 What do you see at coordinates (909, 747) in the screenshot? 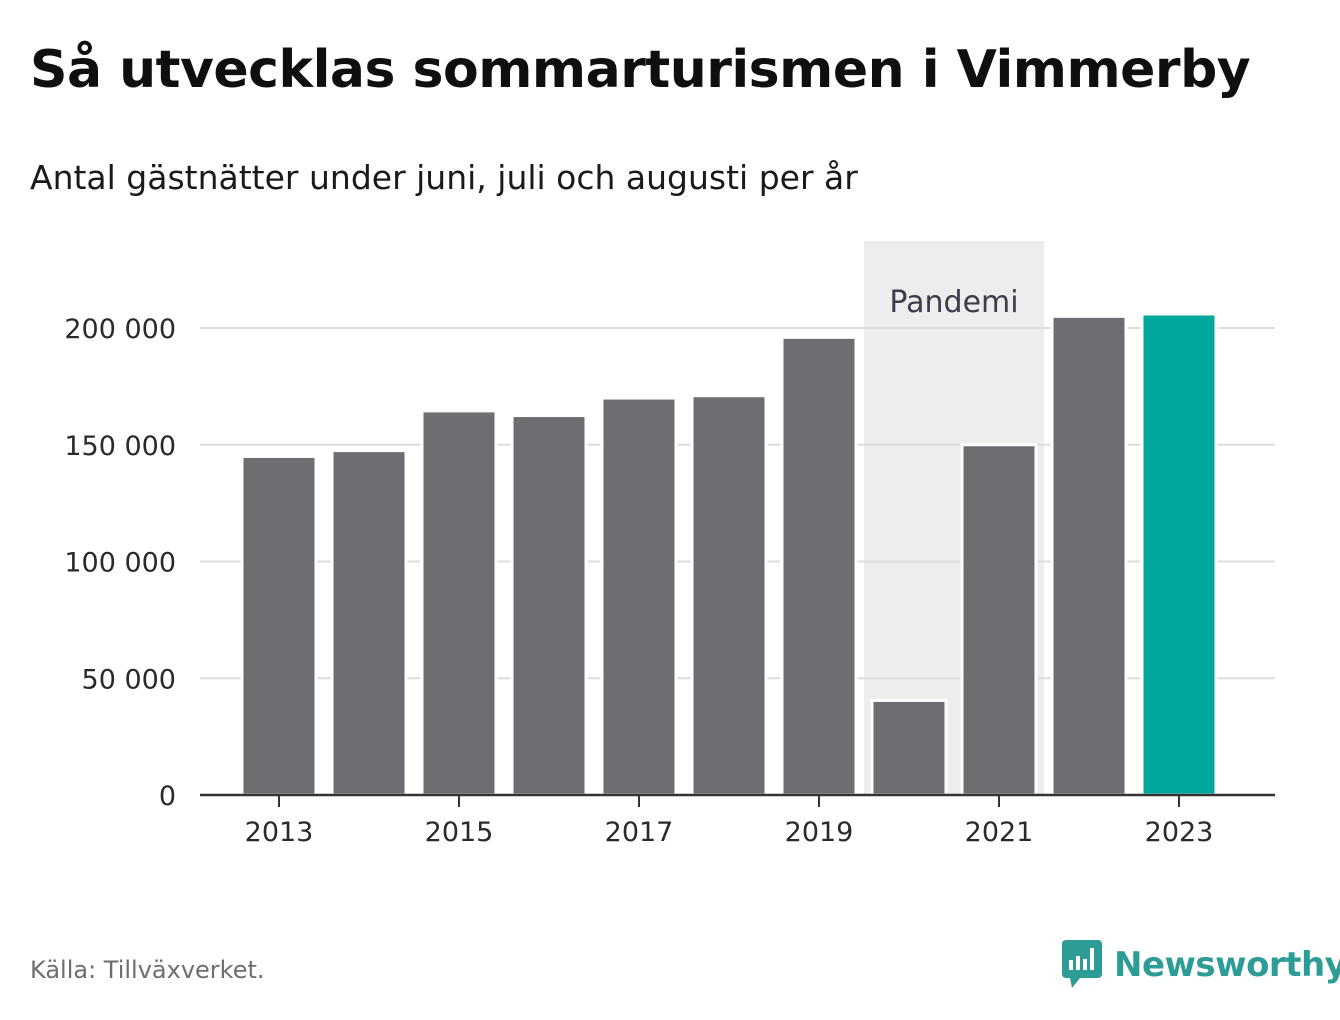
I see `bar-2020` at bounding box center [909, 747].